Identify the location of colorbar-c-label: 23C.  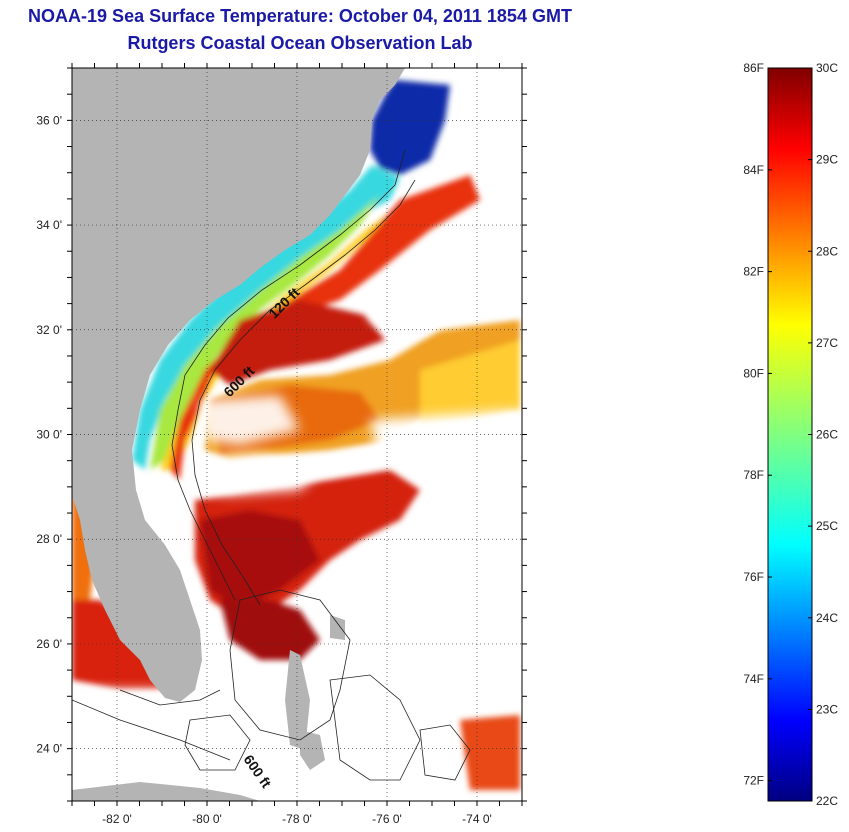
(827, 709).